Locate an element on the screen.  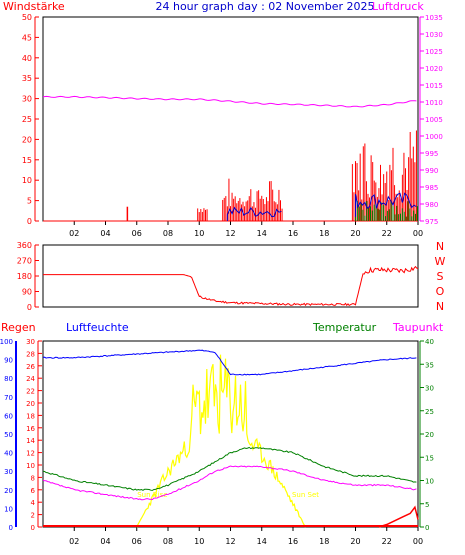
luftfeuchte-label: Luftfeuchte is located at coordinates (97, 327).